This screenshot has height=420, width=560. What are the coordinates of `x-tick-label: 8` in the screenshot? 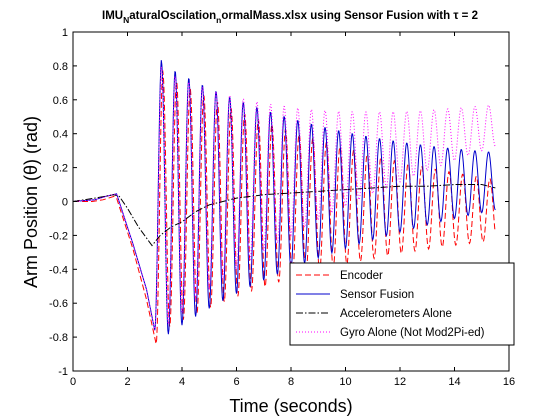 It's located at (291, 382).